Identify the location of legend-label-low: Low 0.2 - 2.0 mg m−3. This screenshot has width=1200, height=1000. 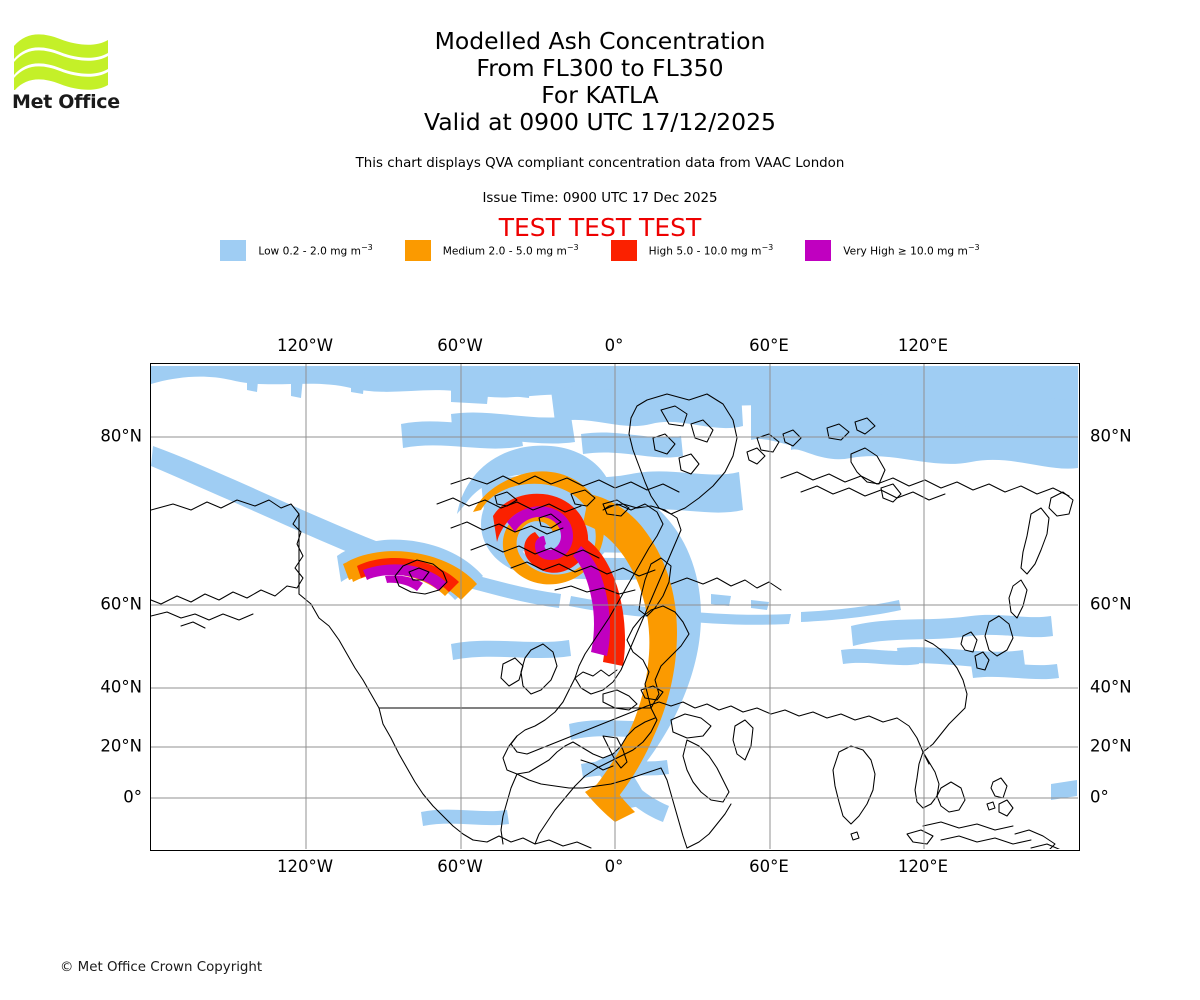
(315, 250).